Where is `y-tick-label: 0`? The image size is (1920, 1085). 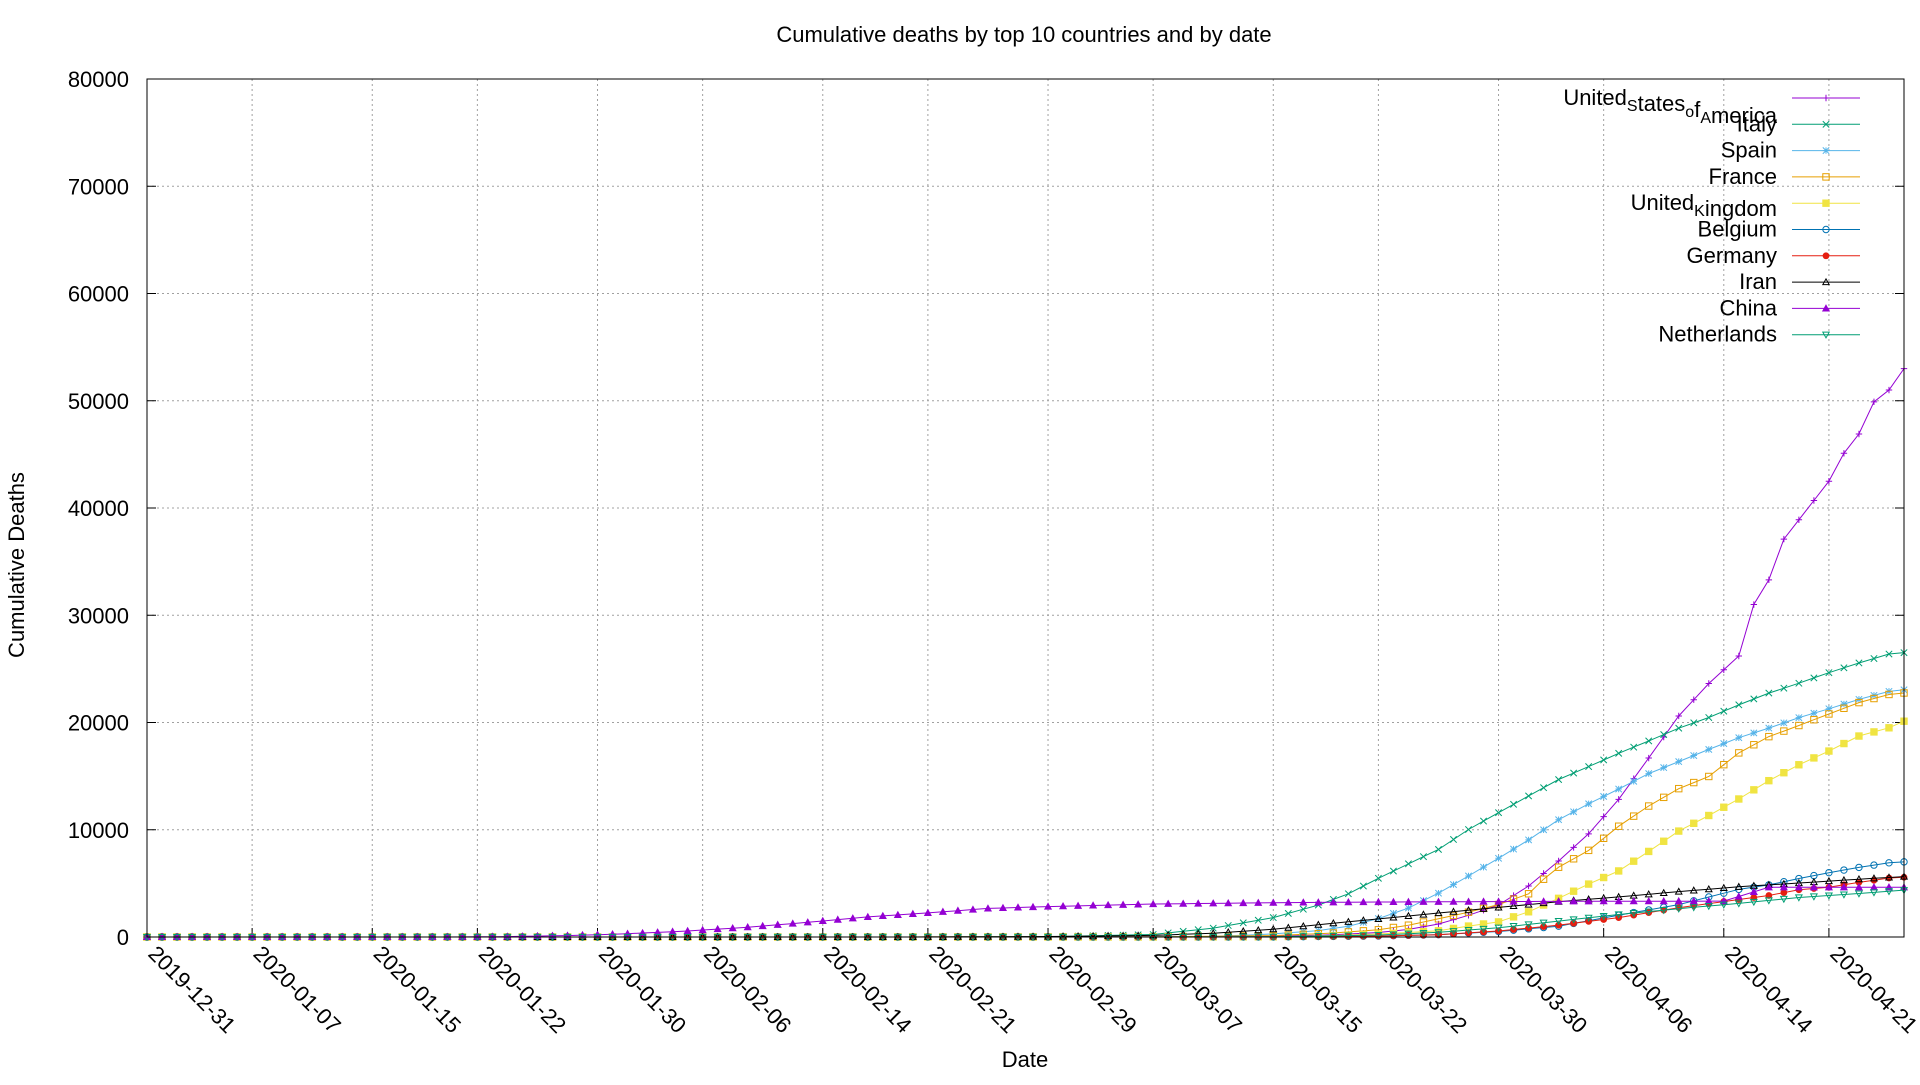
y-tick-label: 0 is located at coordinates (123, 937).